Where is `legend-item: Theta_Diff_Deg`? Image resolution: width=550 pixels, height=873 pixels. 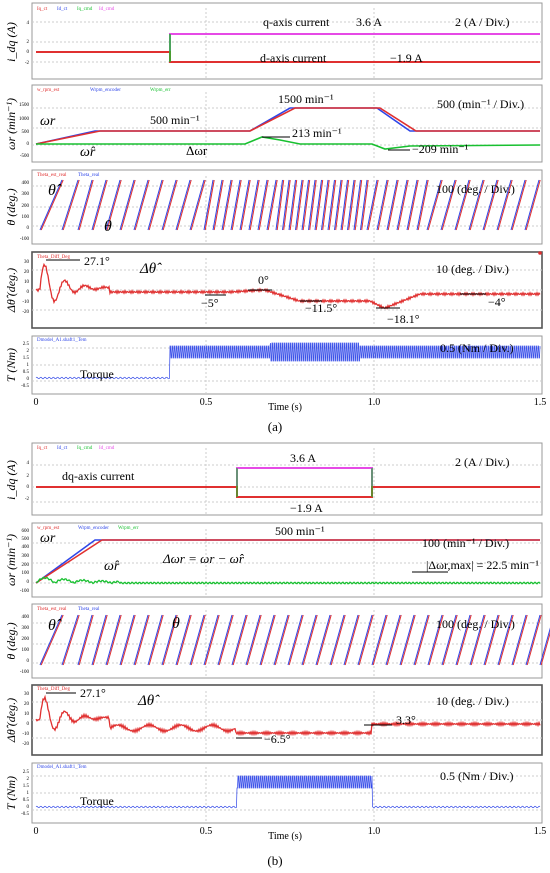 legend-item: Theta_Diff_Deg is located at coordinates (53, 257).